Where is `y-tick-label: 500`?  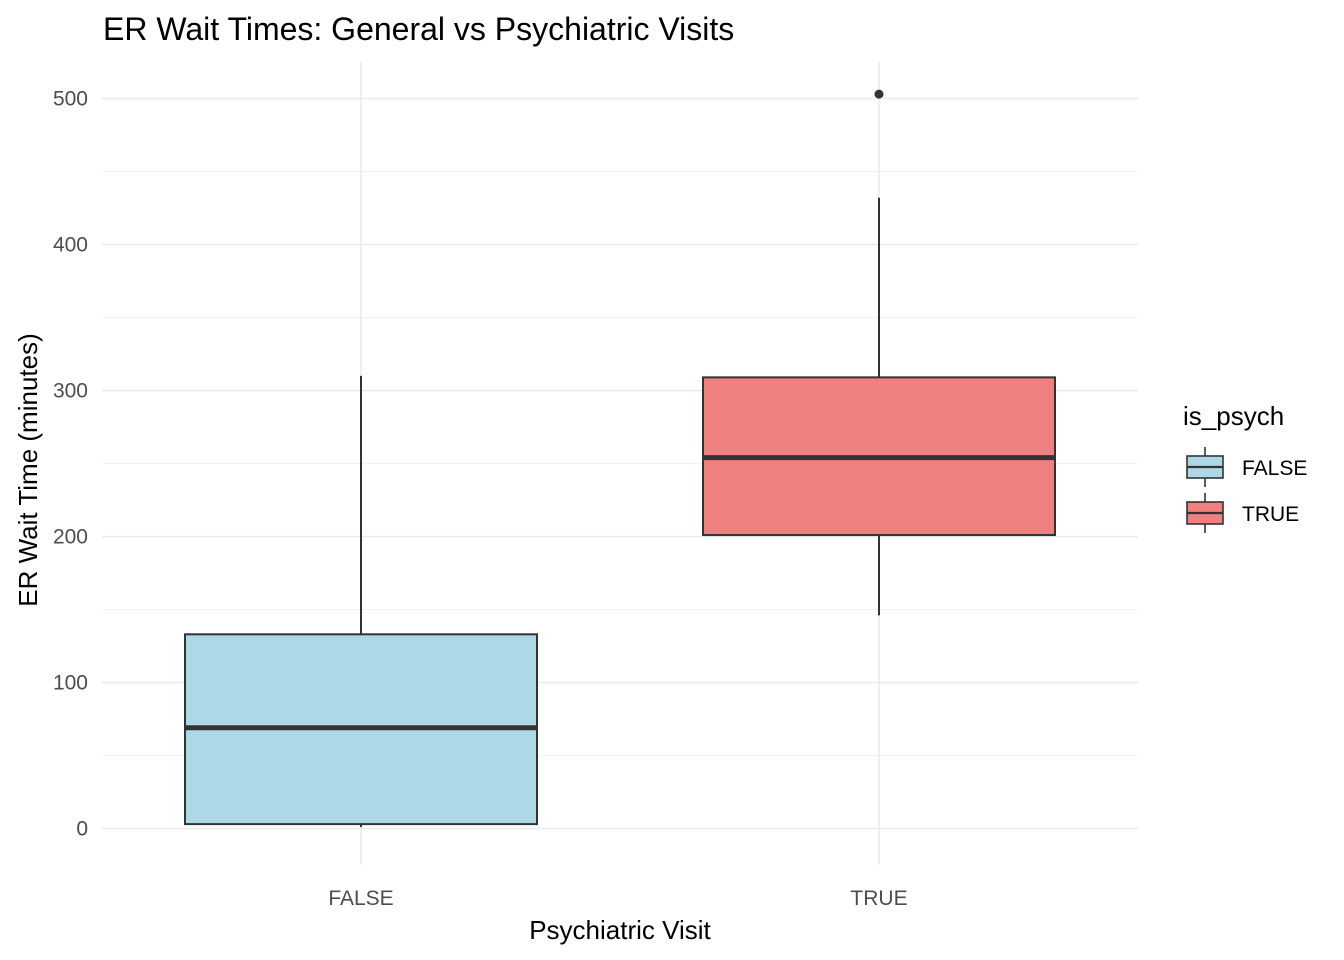
y-tick-label: 500 is located at coordinates (70, 99).